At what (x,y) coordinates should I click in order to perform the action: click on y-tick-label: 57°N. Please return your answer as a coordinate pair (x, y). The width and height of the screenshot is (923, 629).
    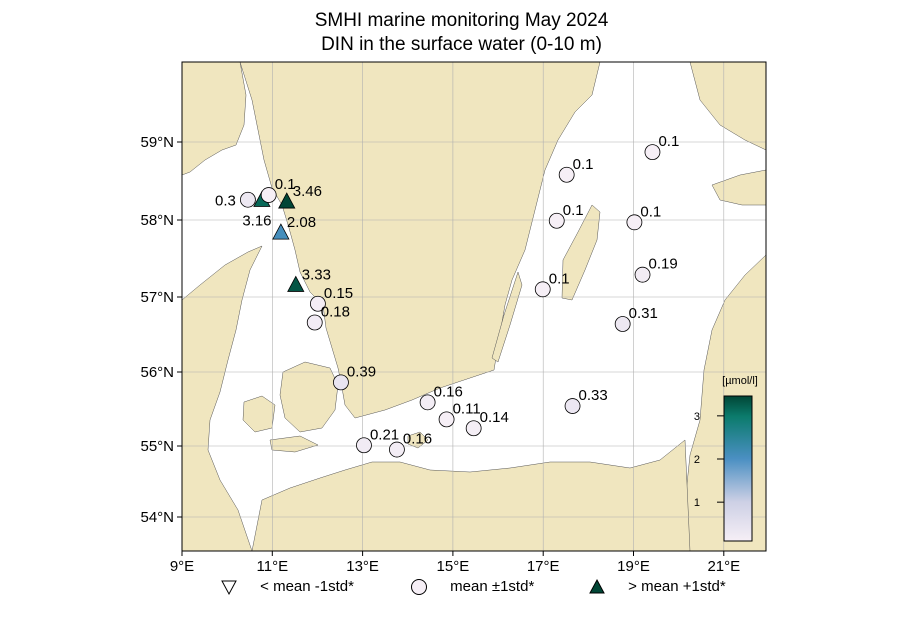
    Looking at the image, I should click on (157, 297).